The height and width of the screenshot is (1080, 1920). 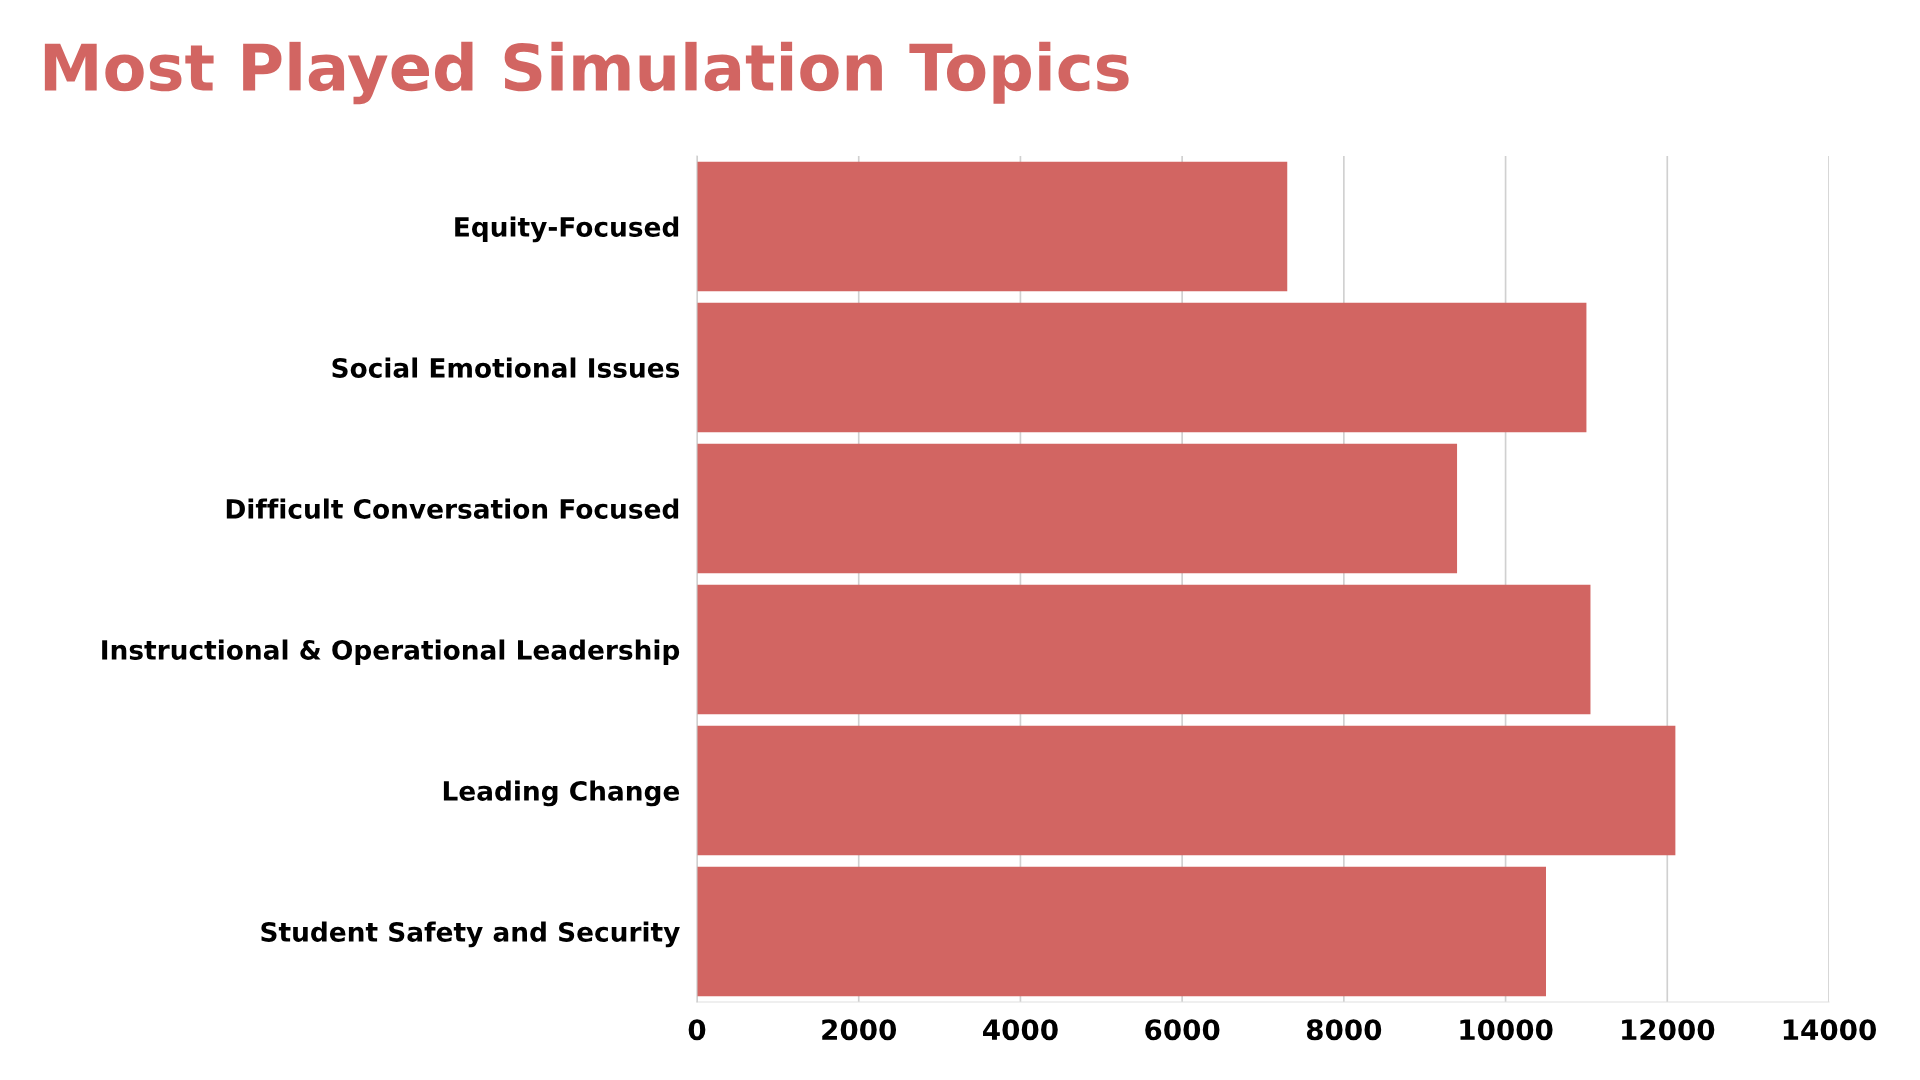 I want to click on x-tick-label: 8000, so click(x=1344, y=1030).